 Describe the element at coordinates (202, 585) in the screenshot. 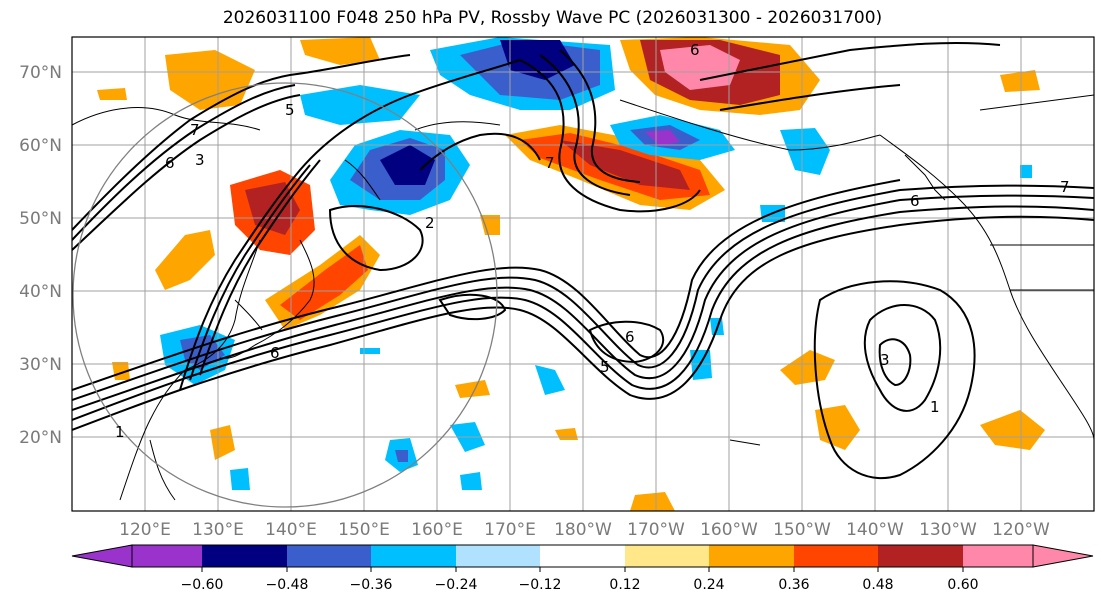

I see `colorbar-tick-label: −0.60` at that location.